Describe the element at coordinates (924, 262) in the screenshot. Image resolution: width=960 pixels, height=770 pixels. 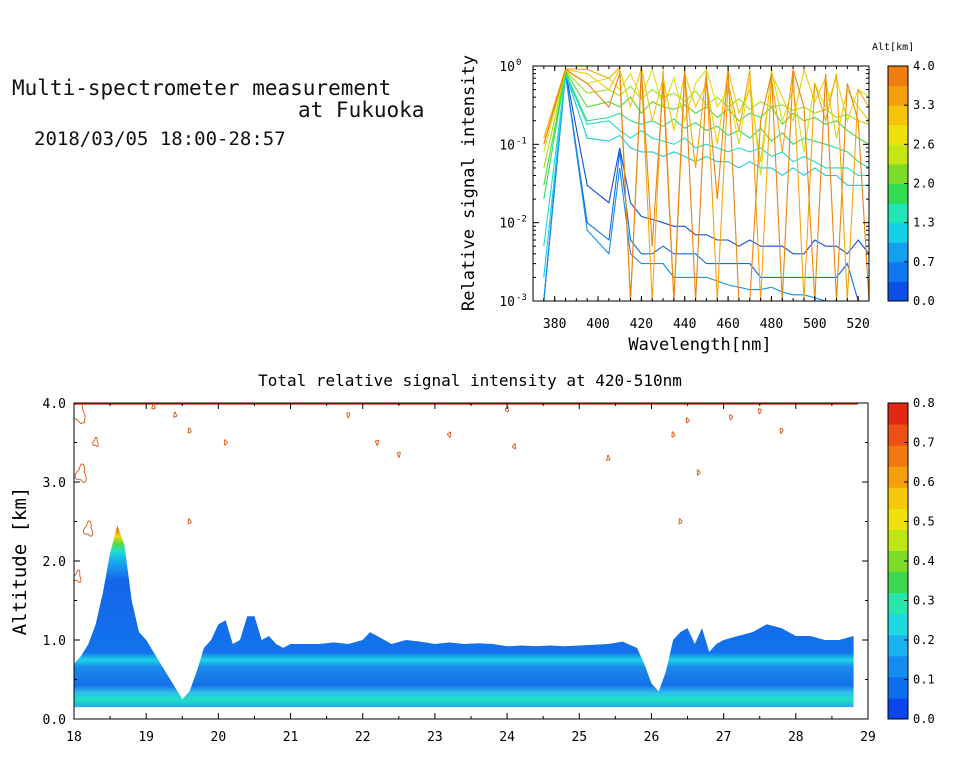
I see `spectrum-colorbar-tick-label: 0.7` at that location.